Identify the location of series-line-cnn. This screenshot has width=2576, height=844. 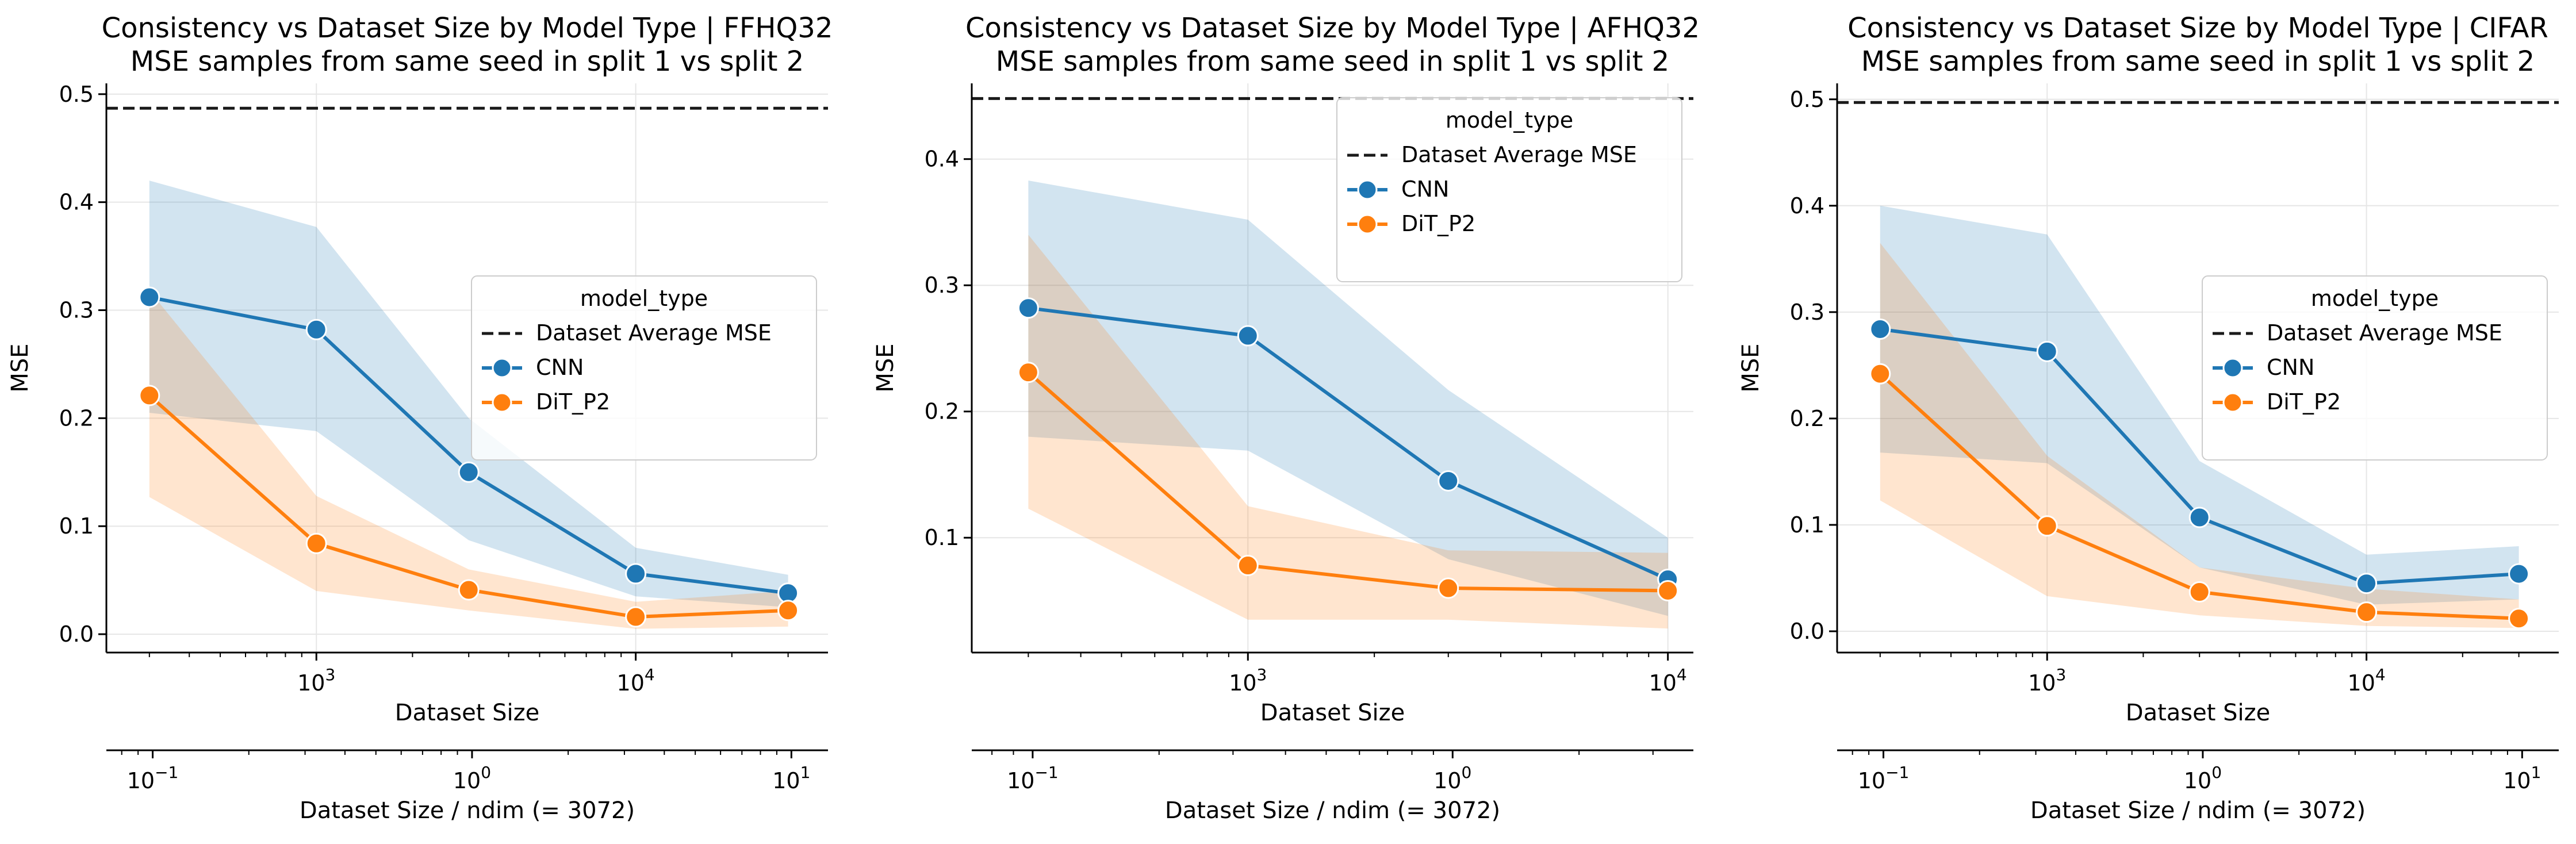
(1348, 444).